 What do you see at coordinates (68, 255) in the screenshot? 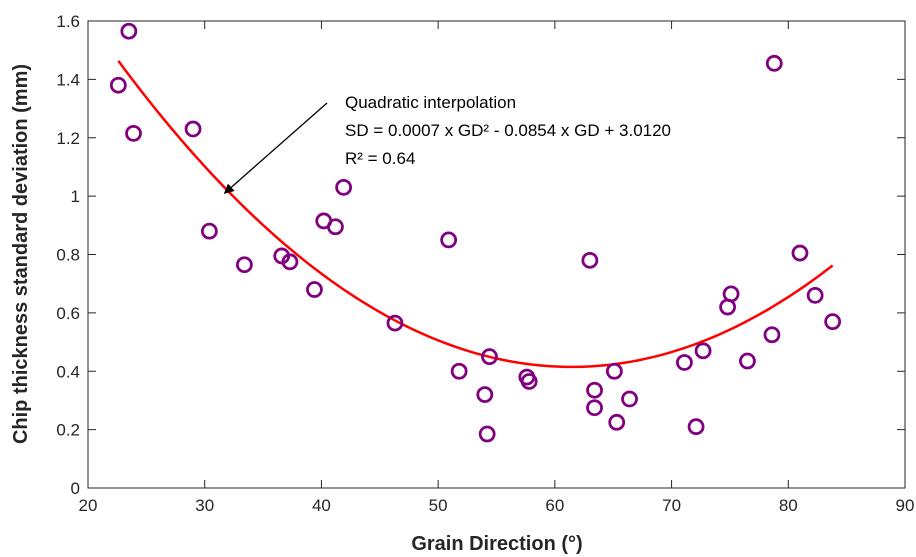
I see `y-tick-label: 0.8` at bounding box center [68, 255].